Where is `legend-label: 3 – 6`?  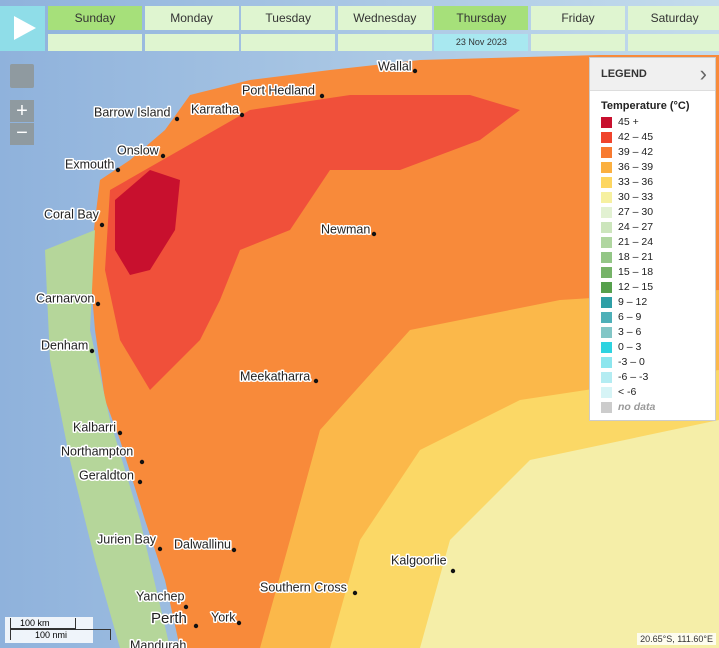 legend-label: 3 – 6 is located at coordinates (630, 332).